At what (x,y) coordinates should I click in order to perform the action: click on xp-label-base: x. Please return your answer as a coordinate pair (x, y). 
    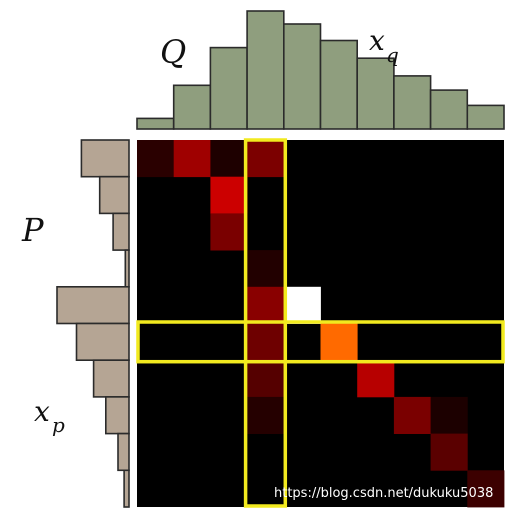
    Looking at the image, I should click on (42, 411).